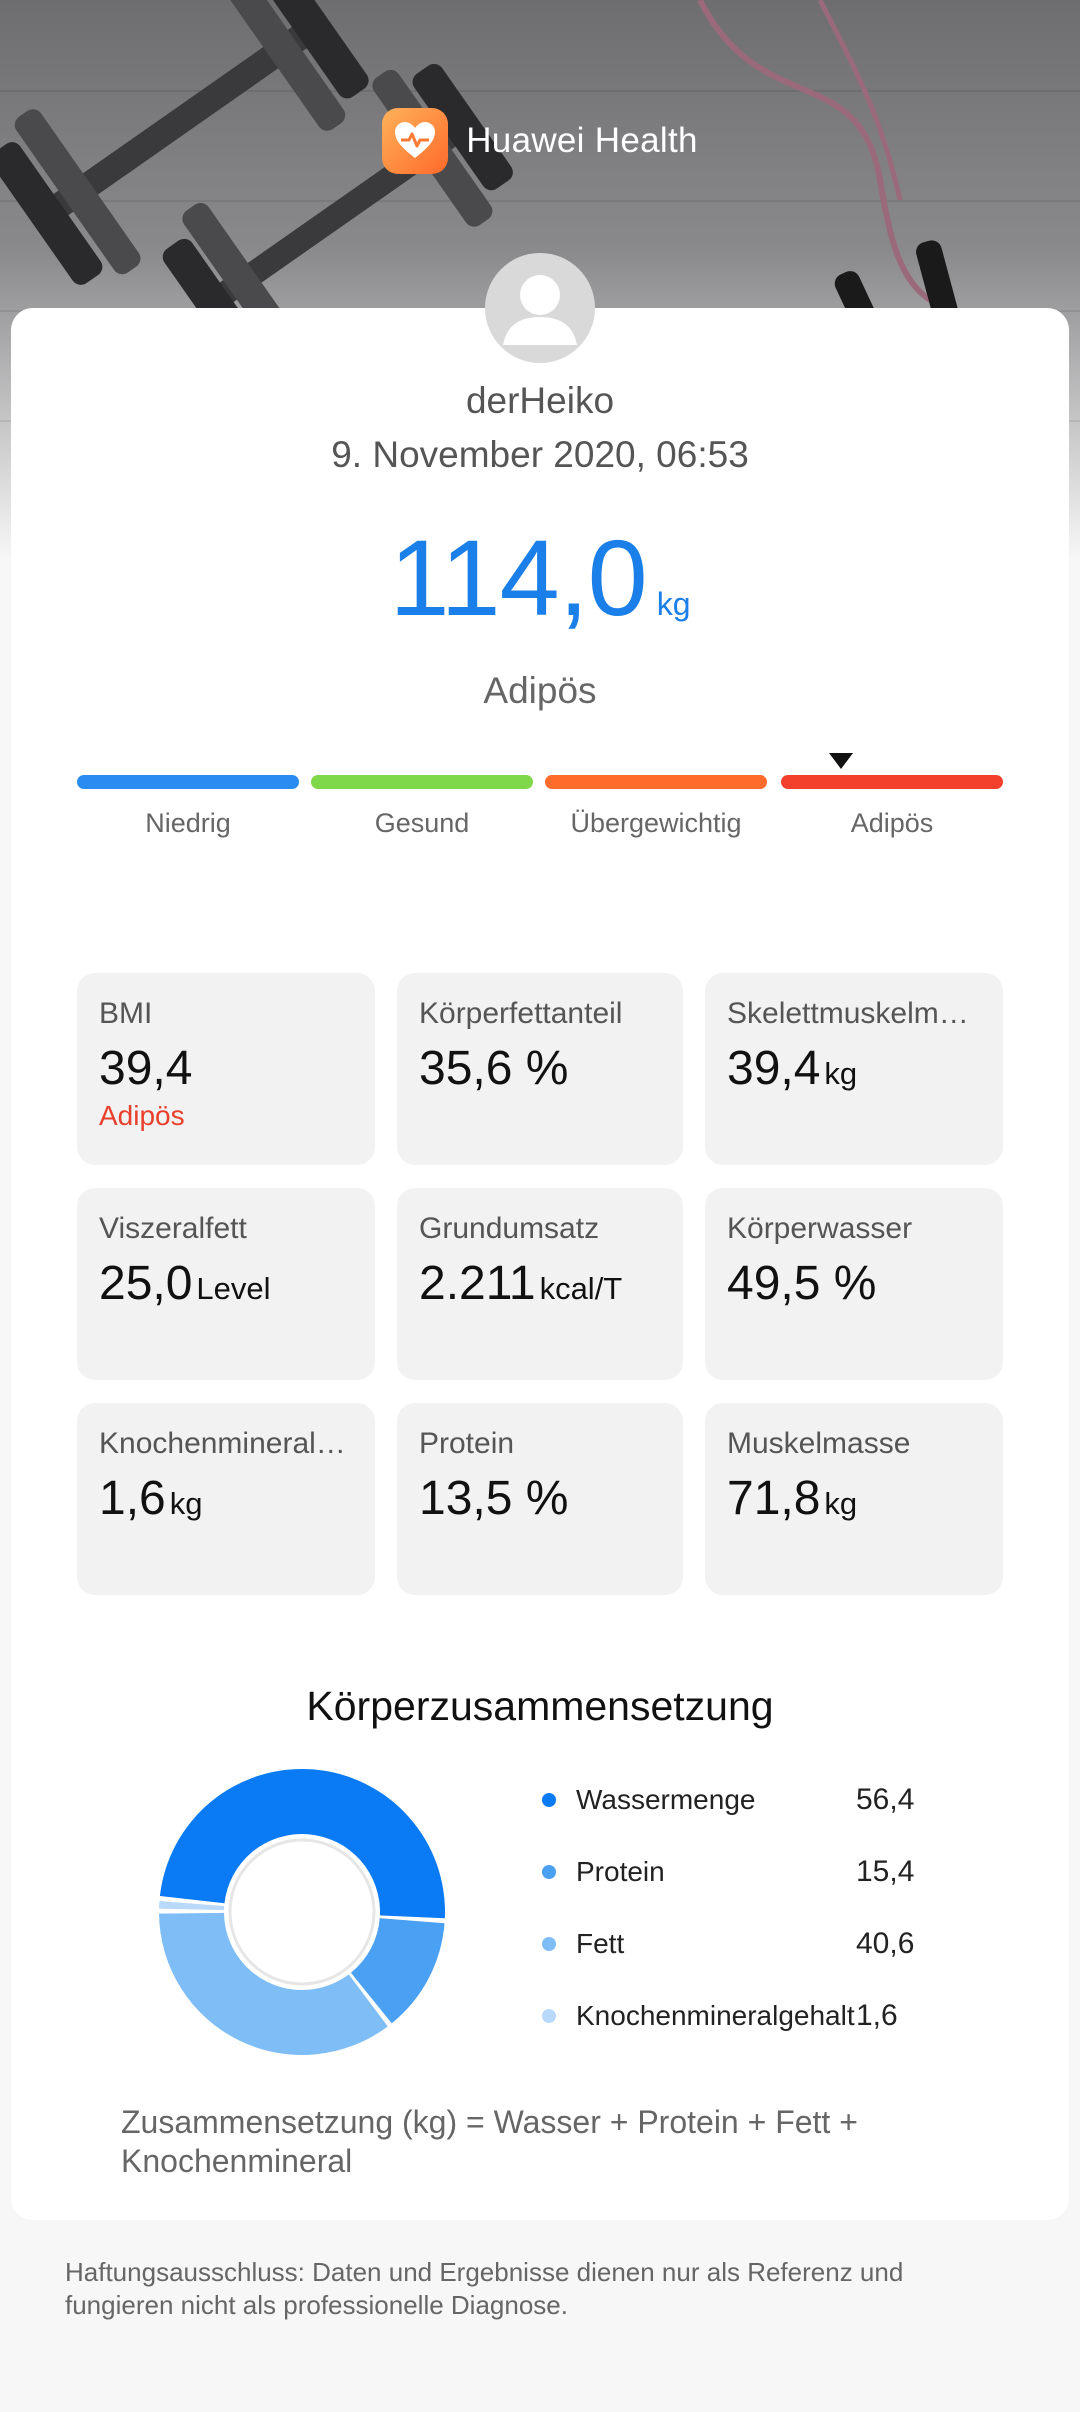 The width and height of the screenshot is (1080, 2412). What do you see at coordinates (188, 823) in the screenshot?
I see `scale-label-low: Niedrig` at bounding box center [188, 823].